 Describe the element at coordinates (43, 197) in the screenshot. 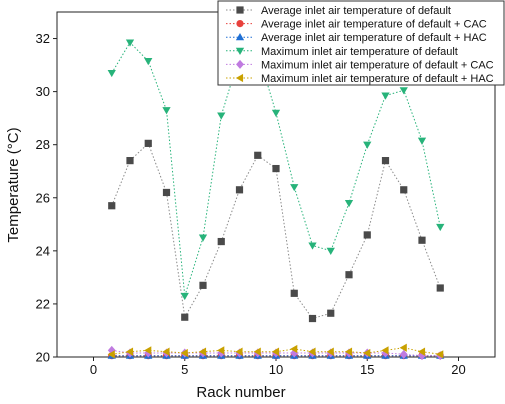

I see `y-tick-label: 26` at that location.